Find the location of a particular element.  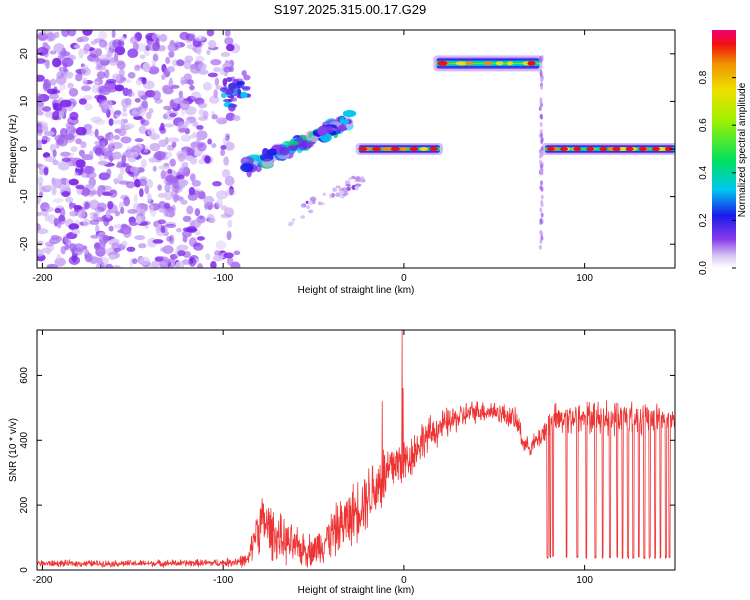

spectrogram-y-tick-label: 10 is located at coordinates (24, 101).